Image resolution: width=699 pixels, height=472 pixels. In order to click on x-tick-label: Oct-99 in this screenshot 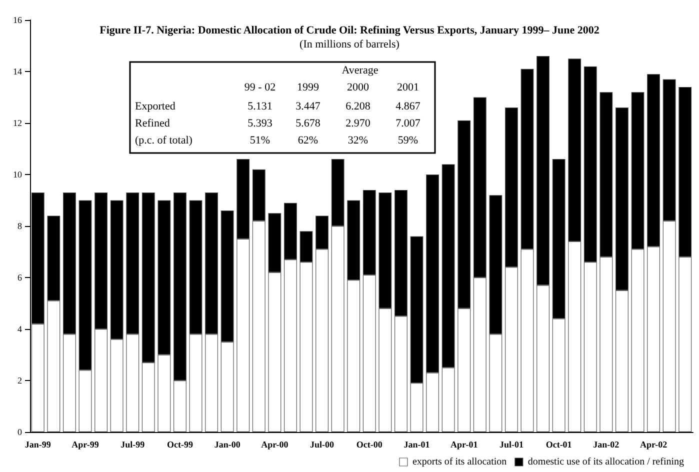, I will do `click(180, 445)`.